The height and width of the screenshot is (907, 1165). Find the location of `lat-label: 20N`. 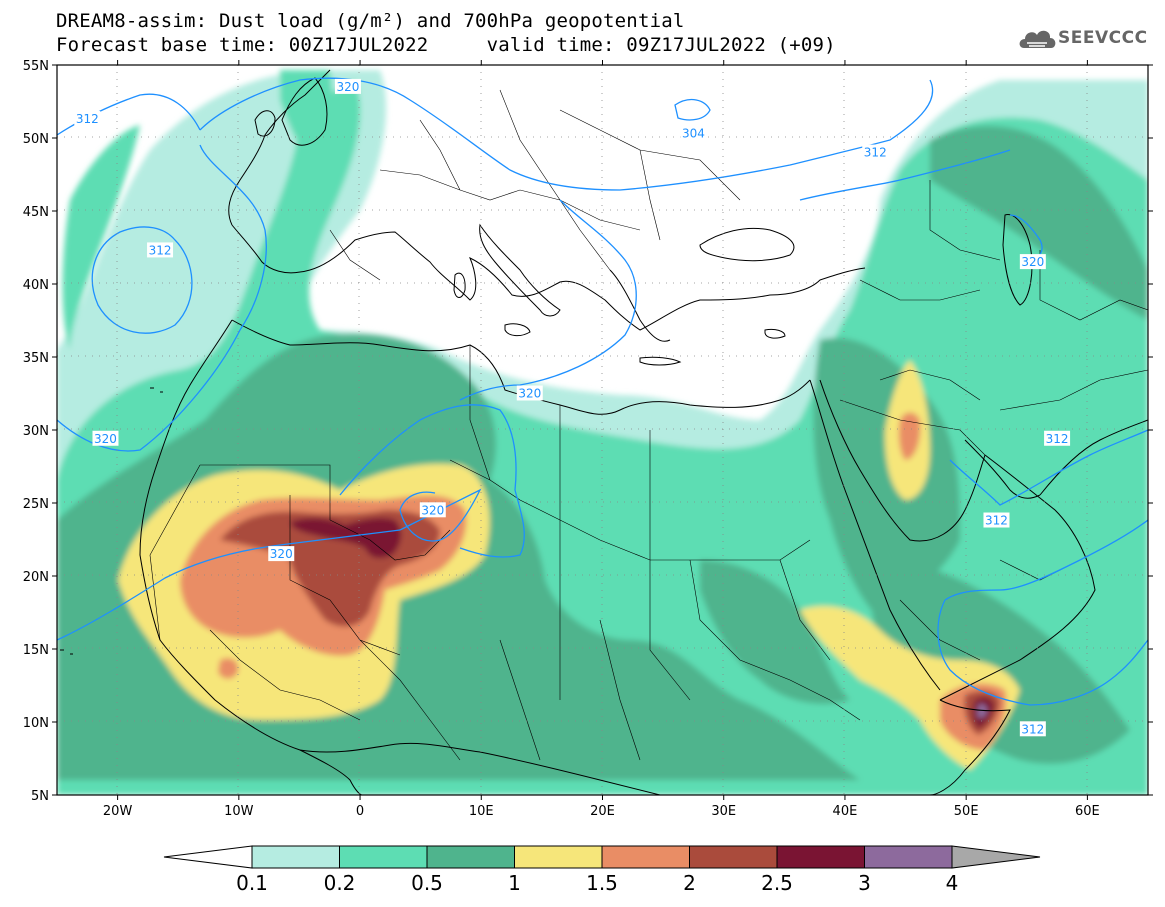

lat-label: 20N is located at coordinates (36, 577).